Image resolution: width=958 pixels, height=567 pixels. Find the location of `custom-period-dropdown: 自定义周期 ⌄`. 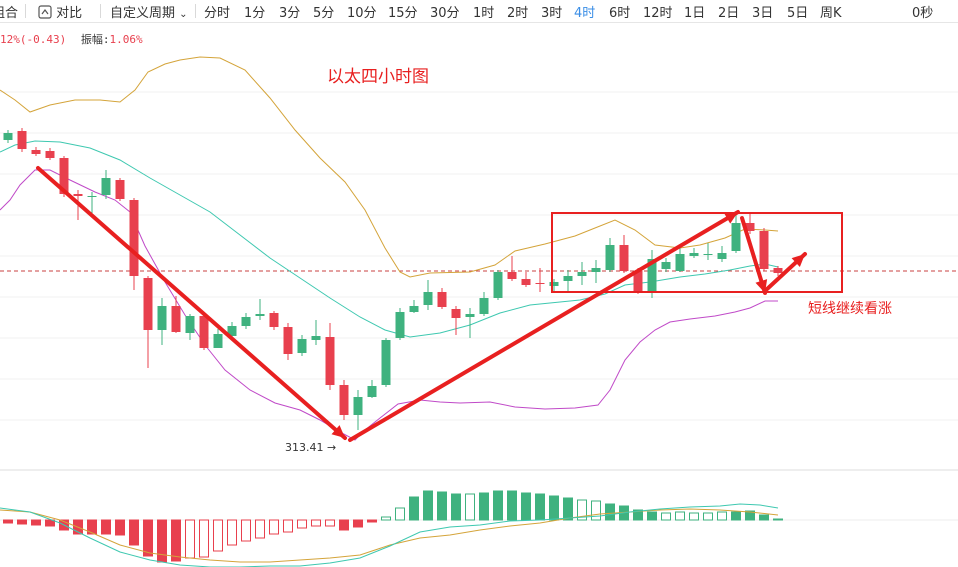

custom-period-dropdown: 自定义周期 ⌄ is located at coordinates (149, 11).